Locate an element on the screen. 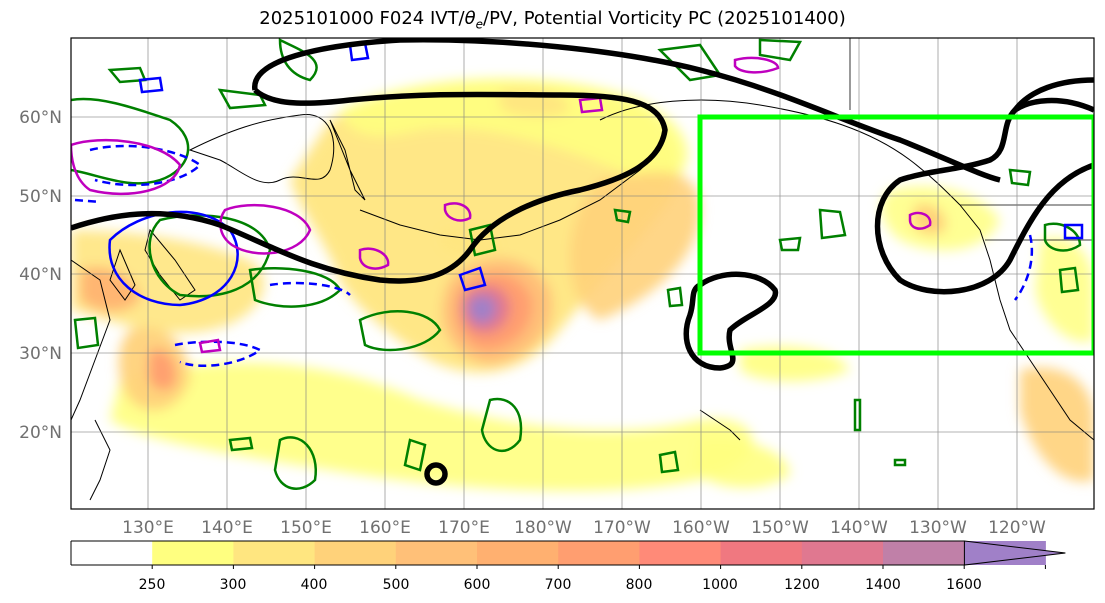 This screenshot has height=603, width=1105. ivt-band-south is located at coordinates (431, 426).